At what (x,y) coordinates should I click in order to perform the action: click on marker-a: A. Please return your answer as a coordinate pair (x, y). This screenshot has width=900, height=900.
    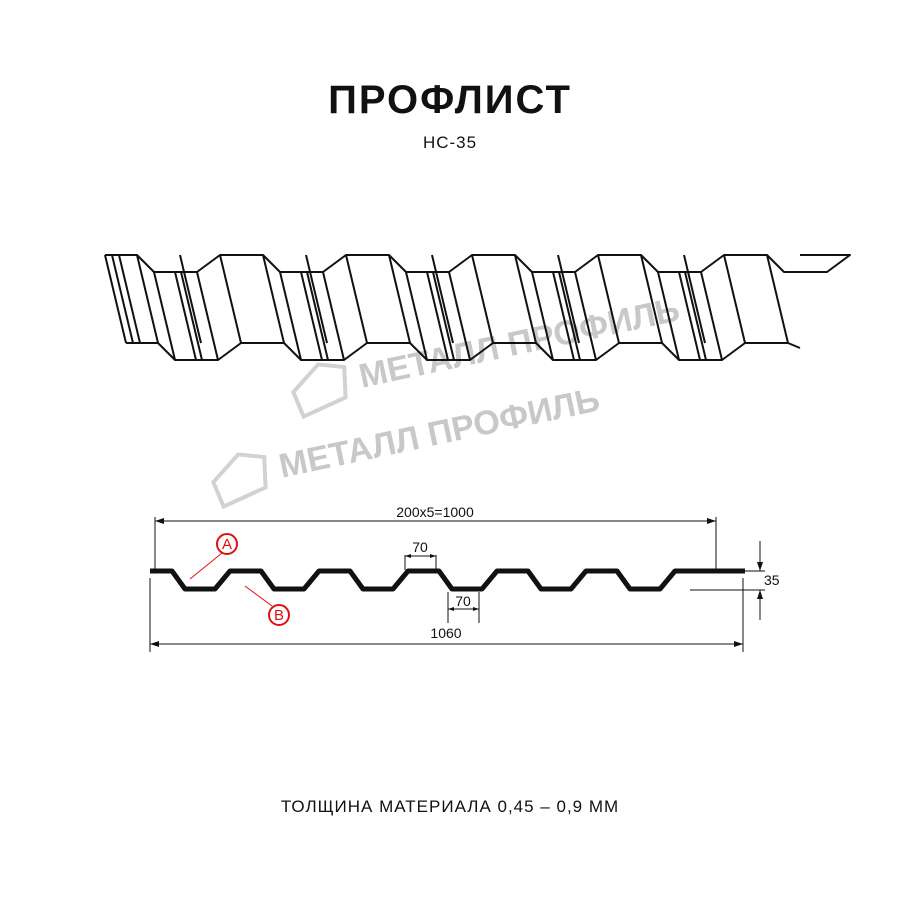
    Looking at the image, I should click on (213, 556).